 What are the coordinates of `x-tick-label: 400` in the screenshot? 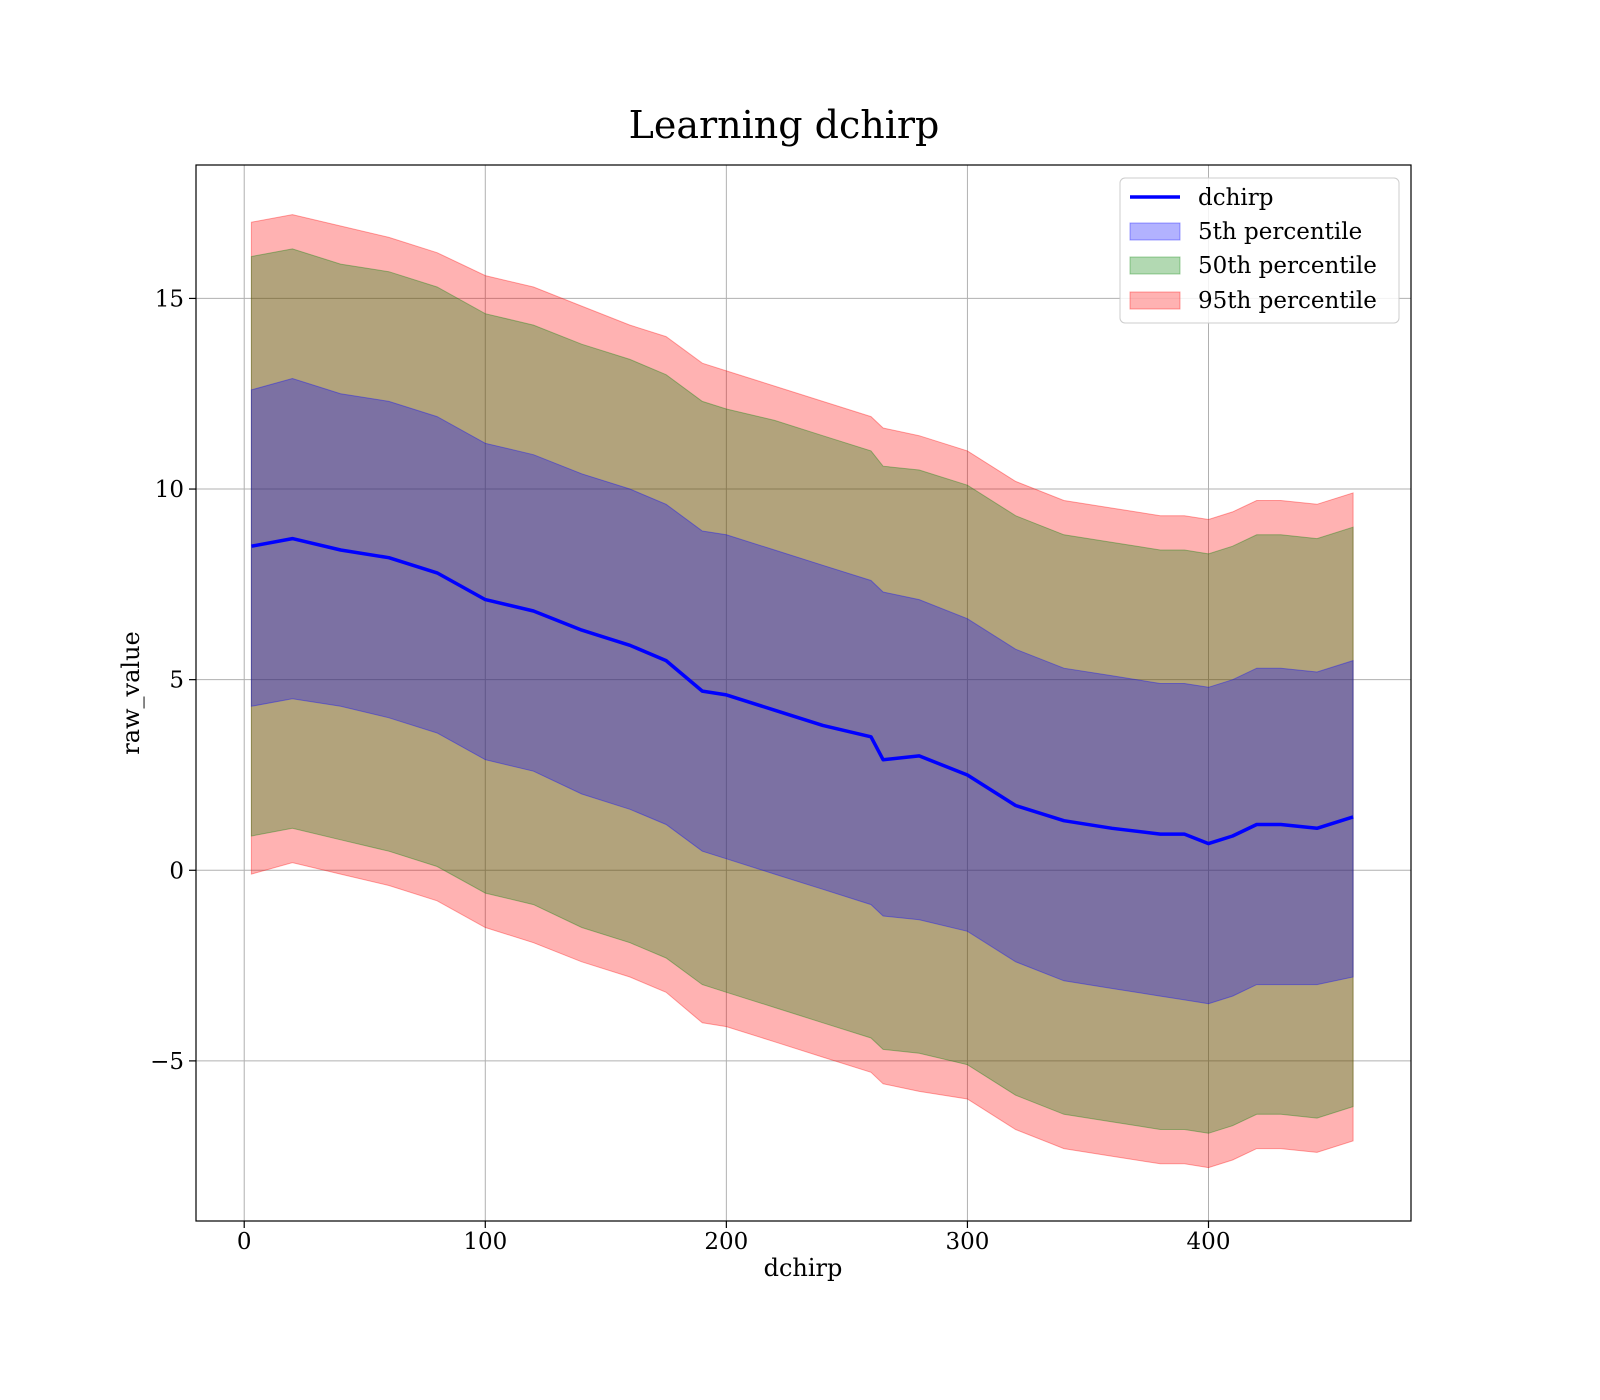 It's located at (1209, 1242).